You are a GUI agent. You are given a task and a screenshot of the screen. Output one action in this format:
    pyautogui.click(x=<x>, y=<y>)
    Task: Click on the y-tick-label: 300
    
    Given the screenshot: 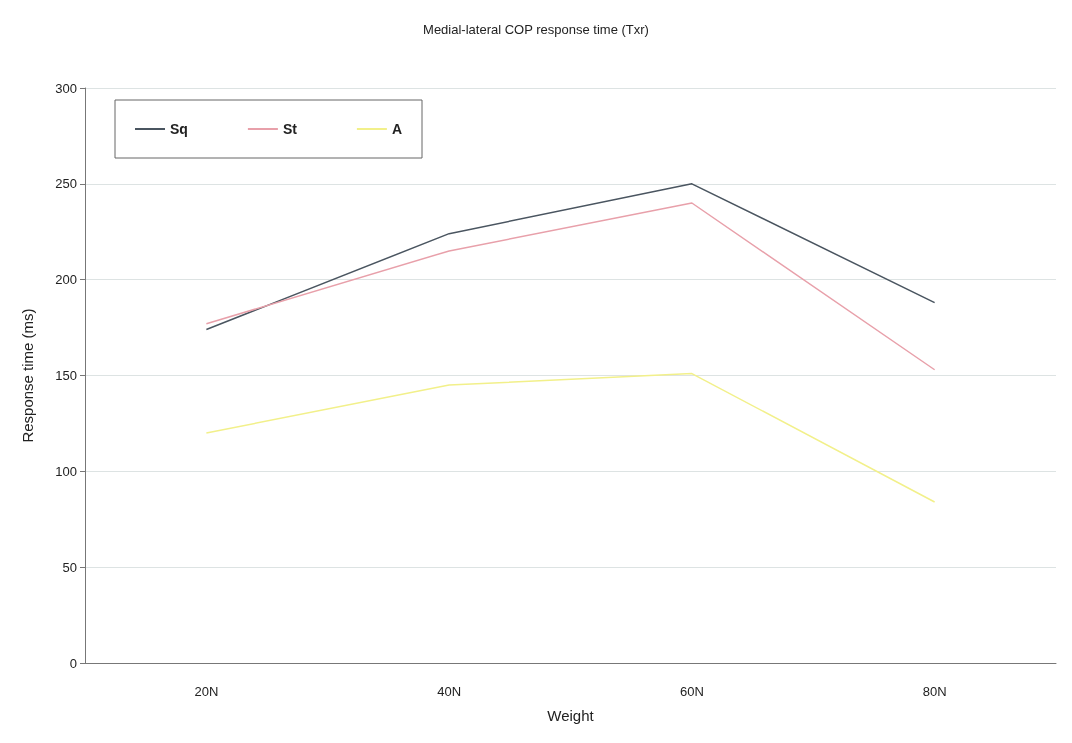 What is the action you would take?
    pyautogui.click(x=66, y=88)
    